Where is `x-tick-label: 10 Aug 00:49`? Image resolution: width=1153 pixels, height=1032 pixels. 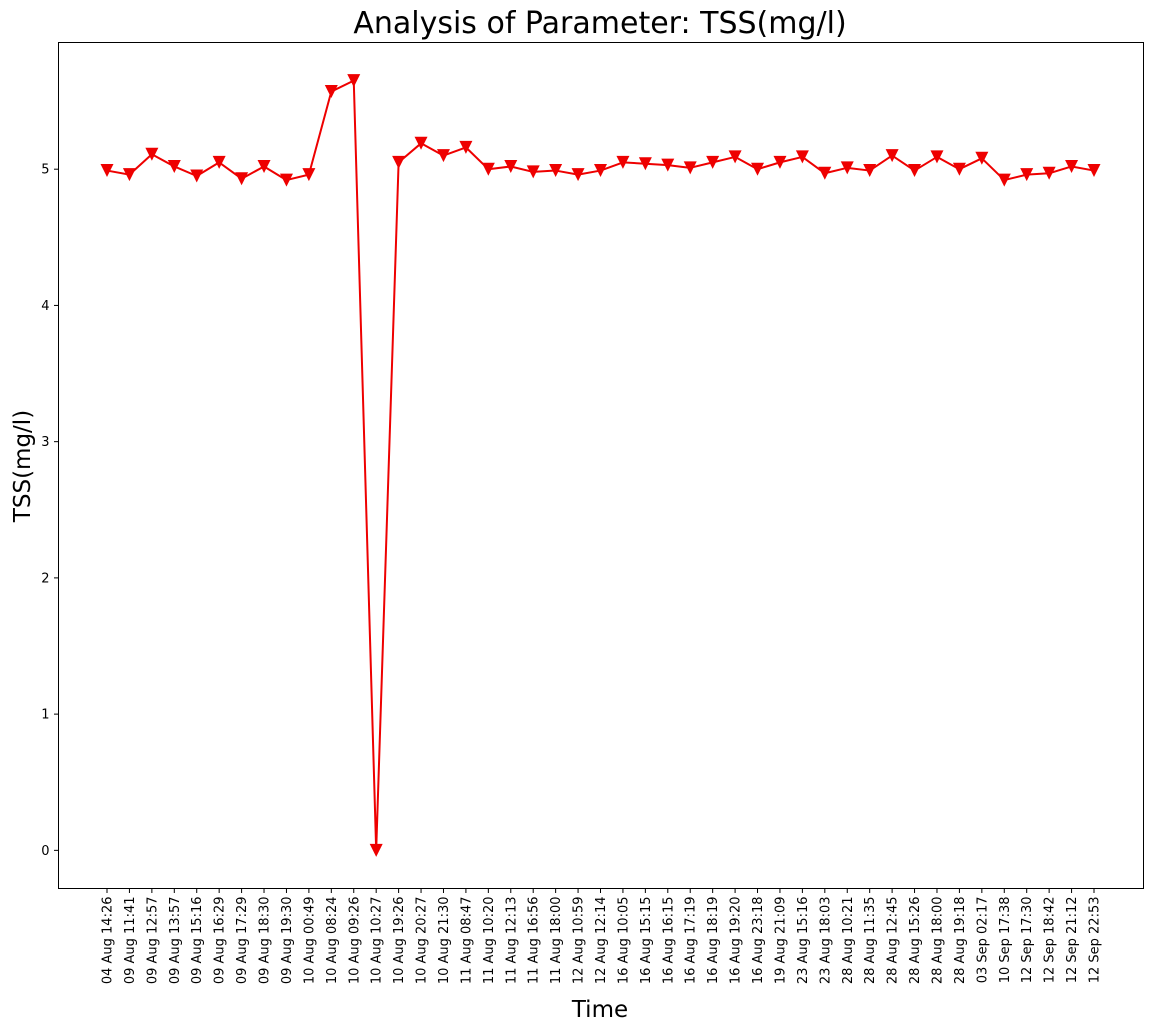 x-tick-label: 10 Aug 00:49 is located at coordinates (309, 941).